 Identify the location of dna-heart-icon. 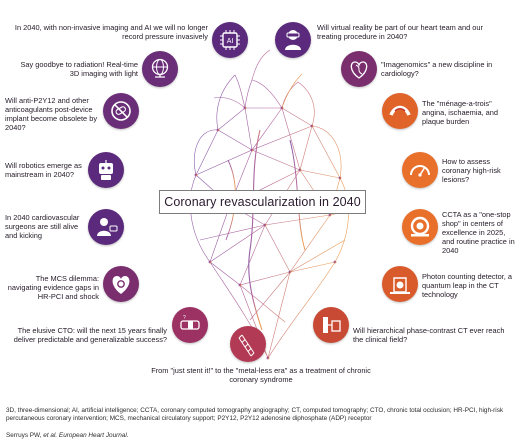
(359, 69).